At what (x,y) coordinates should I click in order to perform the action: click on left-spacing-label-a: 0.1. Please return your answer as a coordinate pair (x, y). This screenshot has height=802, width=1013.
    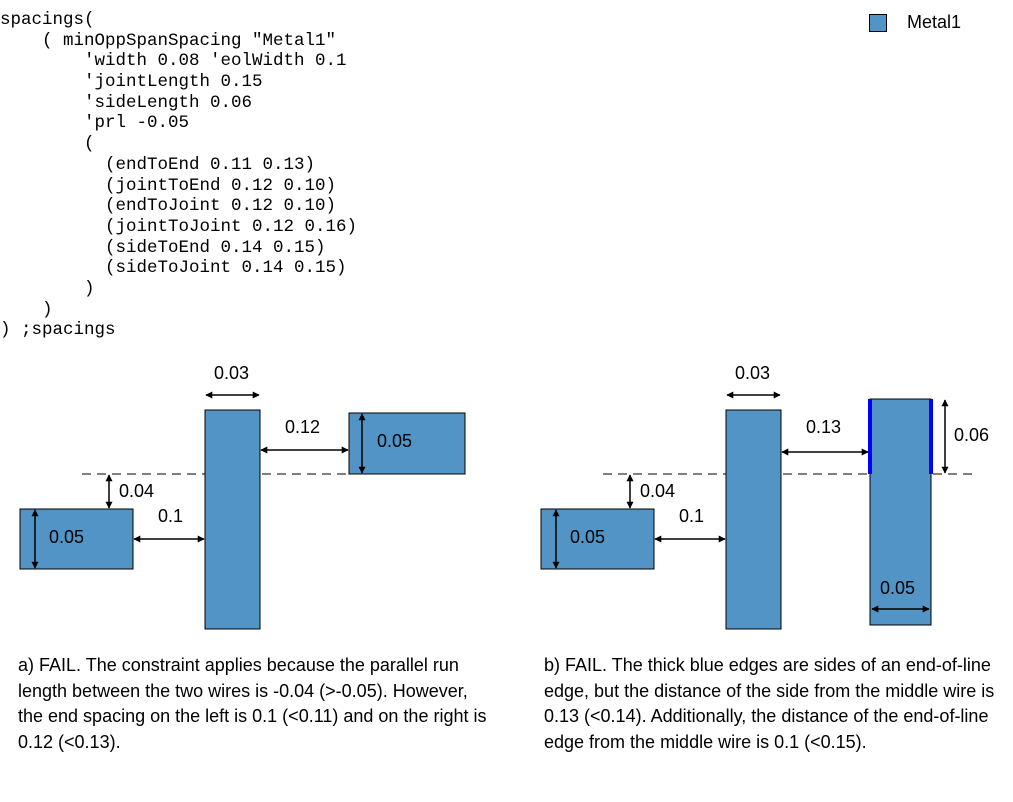
    Looking at the image, I should click on (170, 516).